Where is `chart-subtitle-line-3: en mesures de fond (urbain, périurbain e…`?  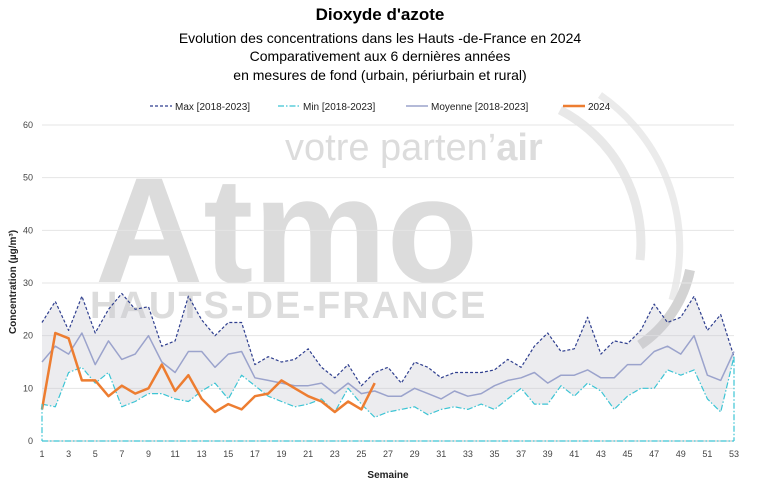
chart-subtitle-line-3: en mesures de fond (urbain, périurbain e… is located at coordinates (379, 75).